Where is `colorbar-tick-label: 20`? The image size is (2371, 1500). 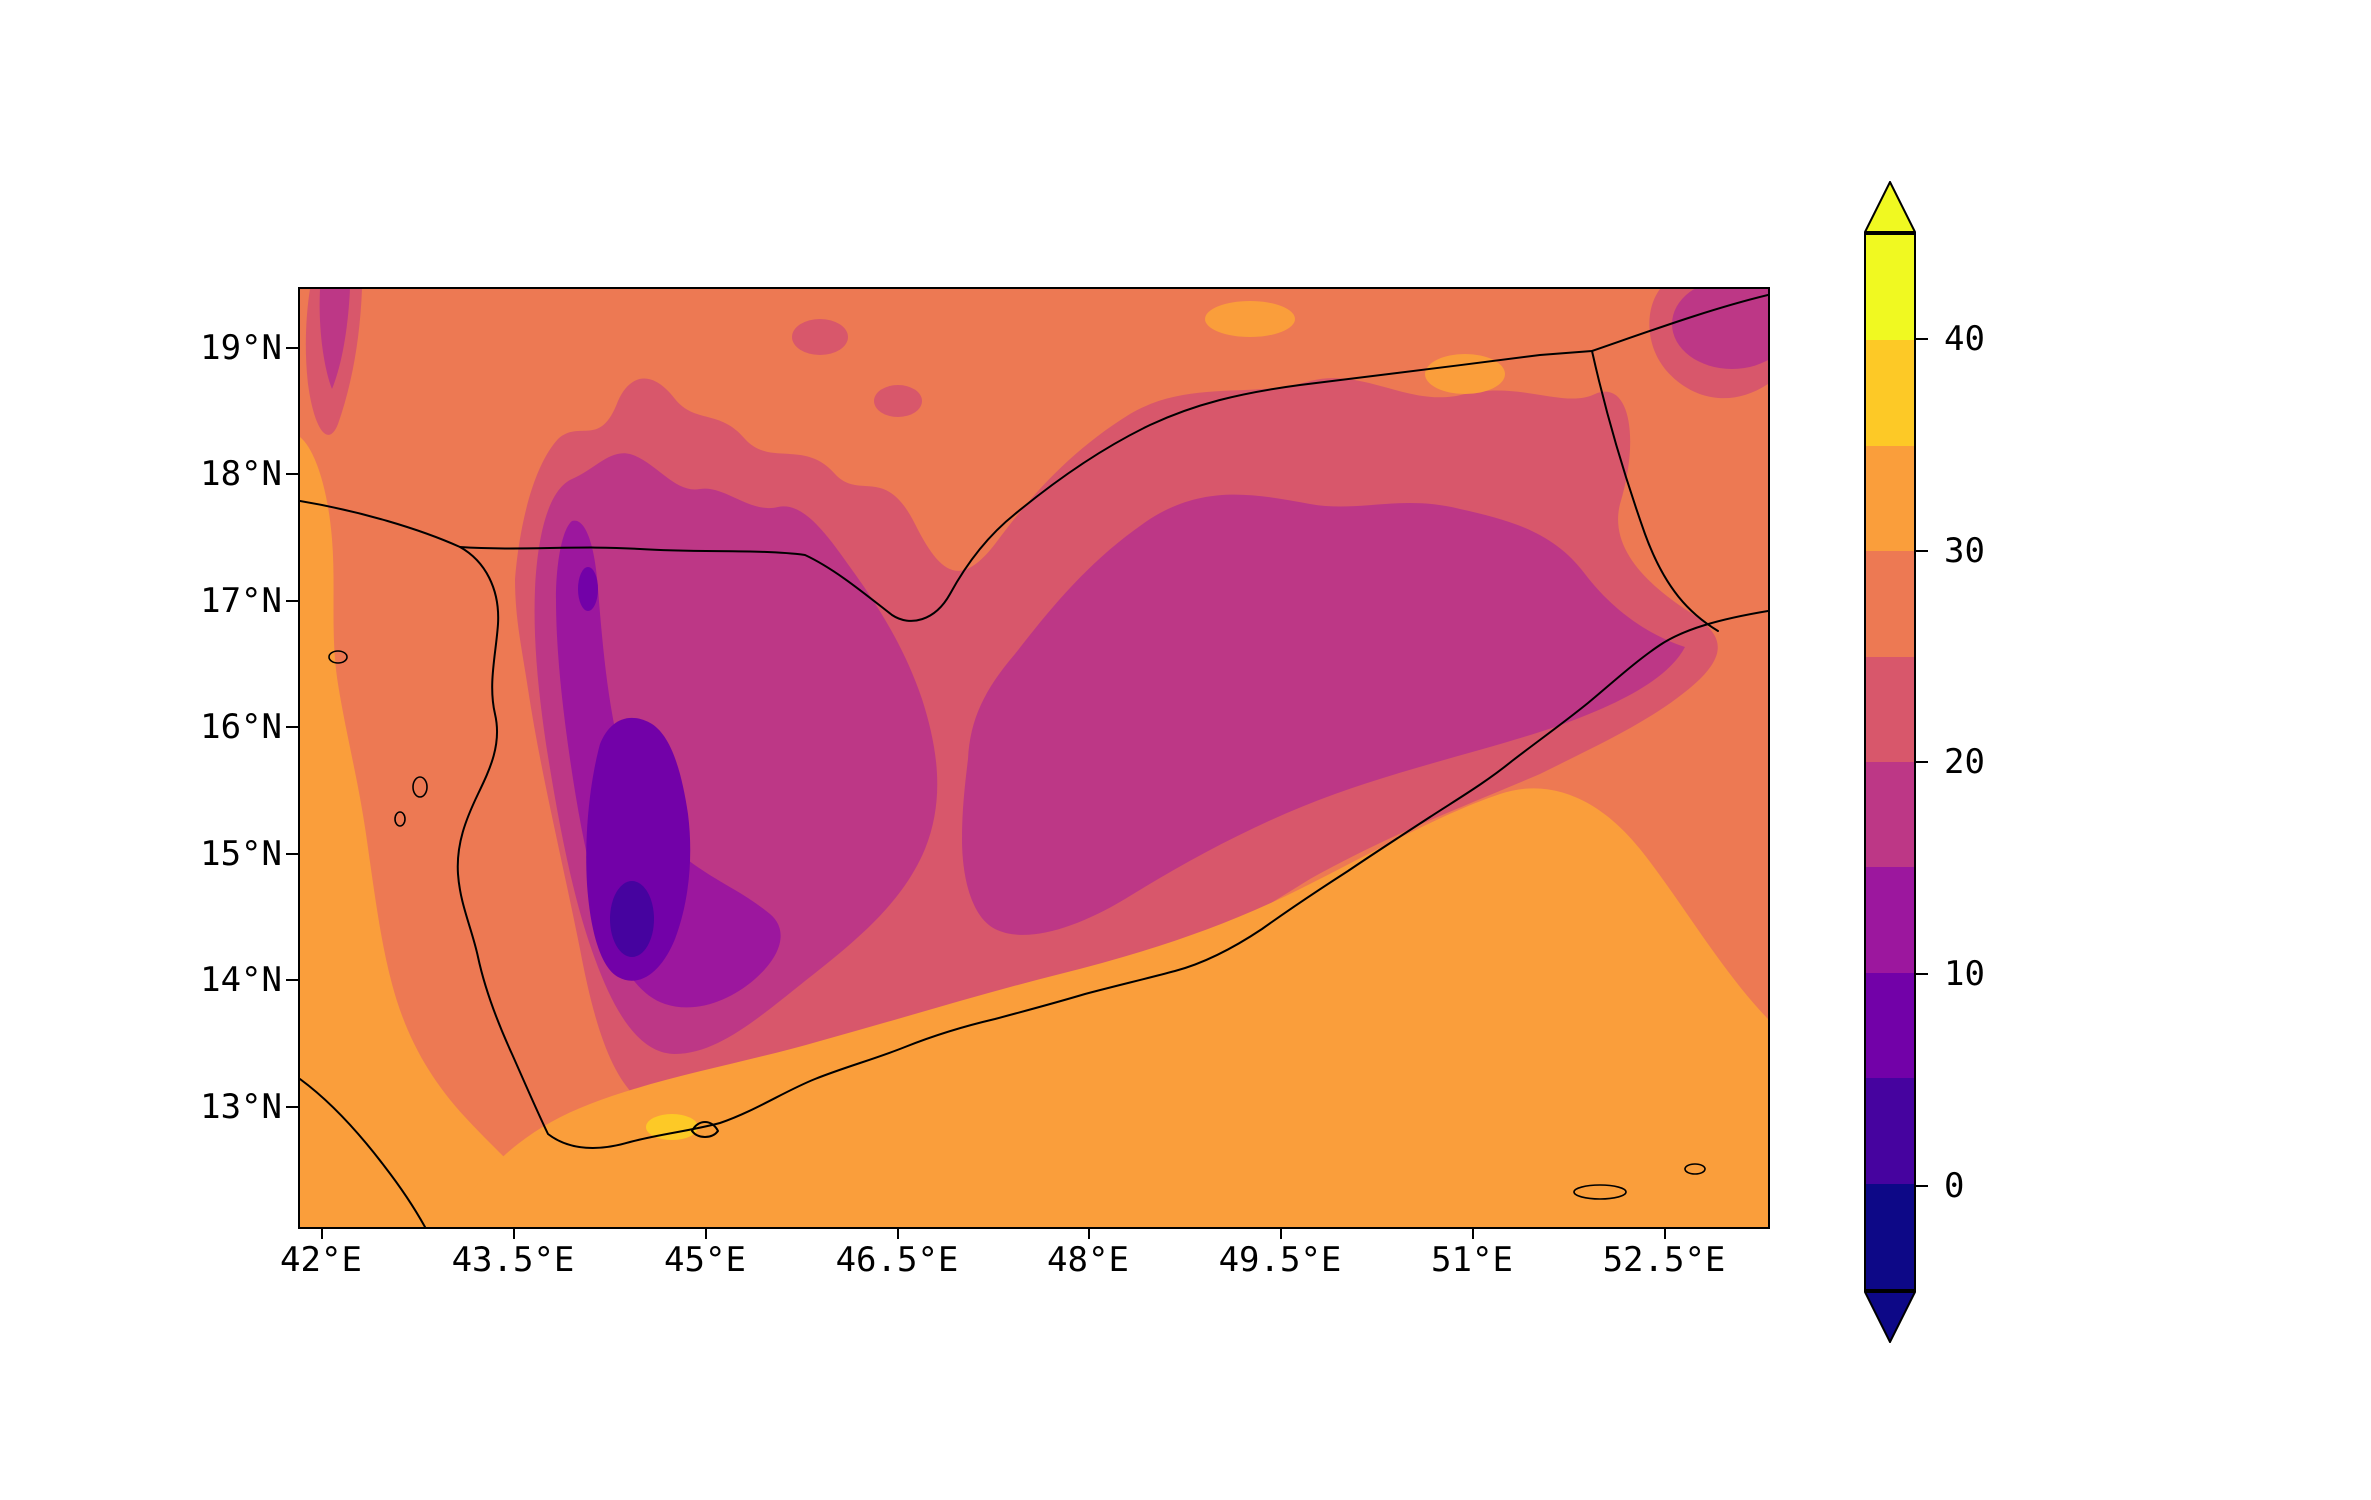
colorbar-tick-label: 20 is located at coordinates (1964, 762).